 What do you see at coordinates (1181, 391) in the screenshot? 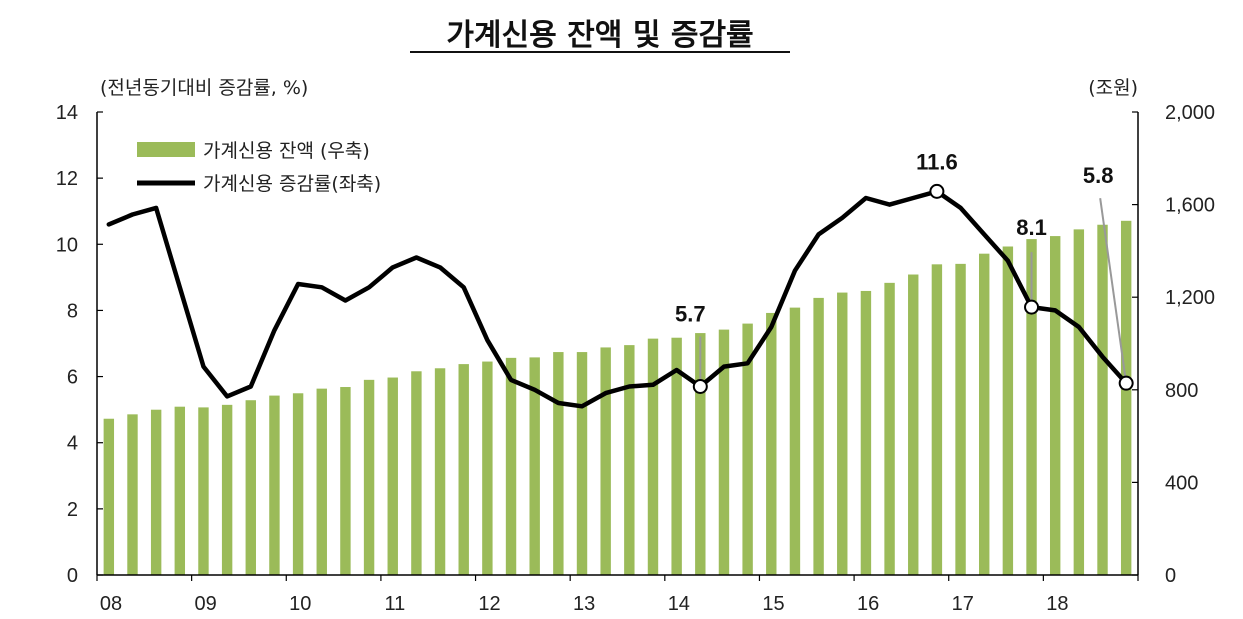
I see `right-tick-label: 800` at bounding box center [1181, 391].